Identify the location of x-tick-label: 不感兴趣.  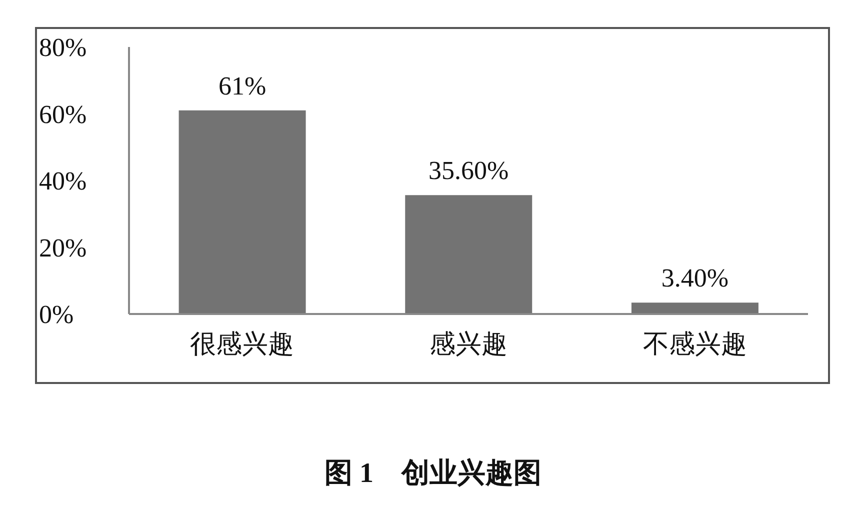
(694, 343).